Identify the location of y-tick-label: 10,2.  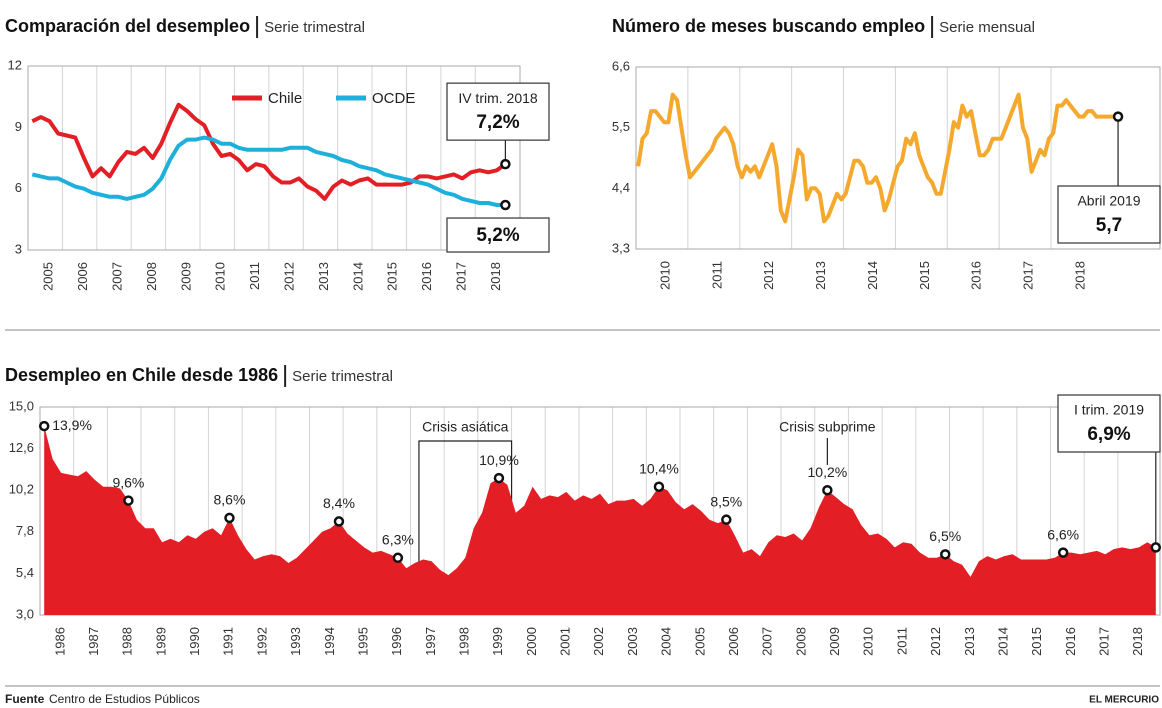
(21, 489).